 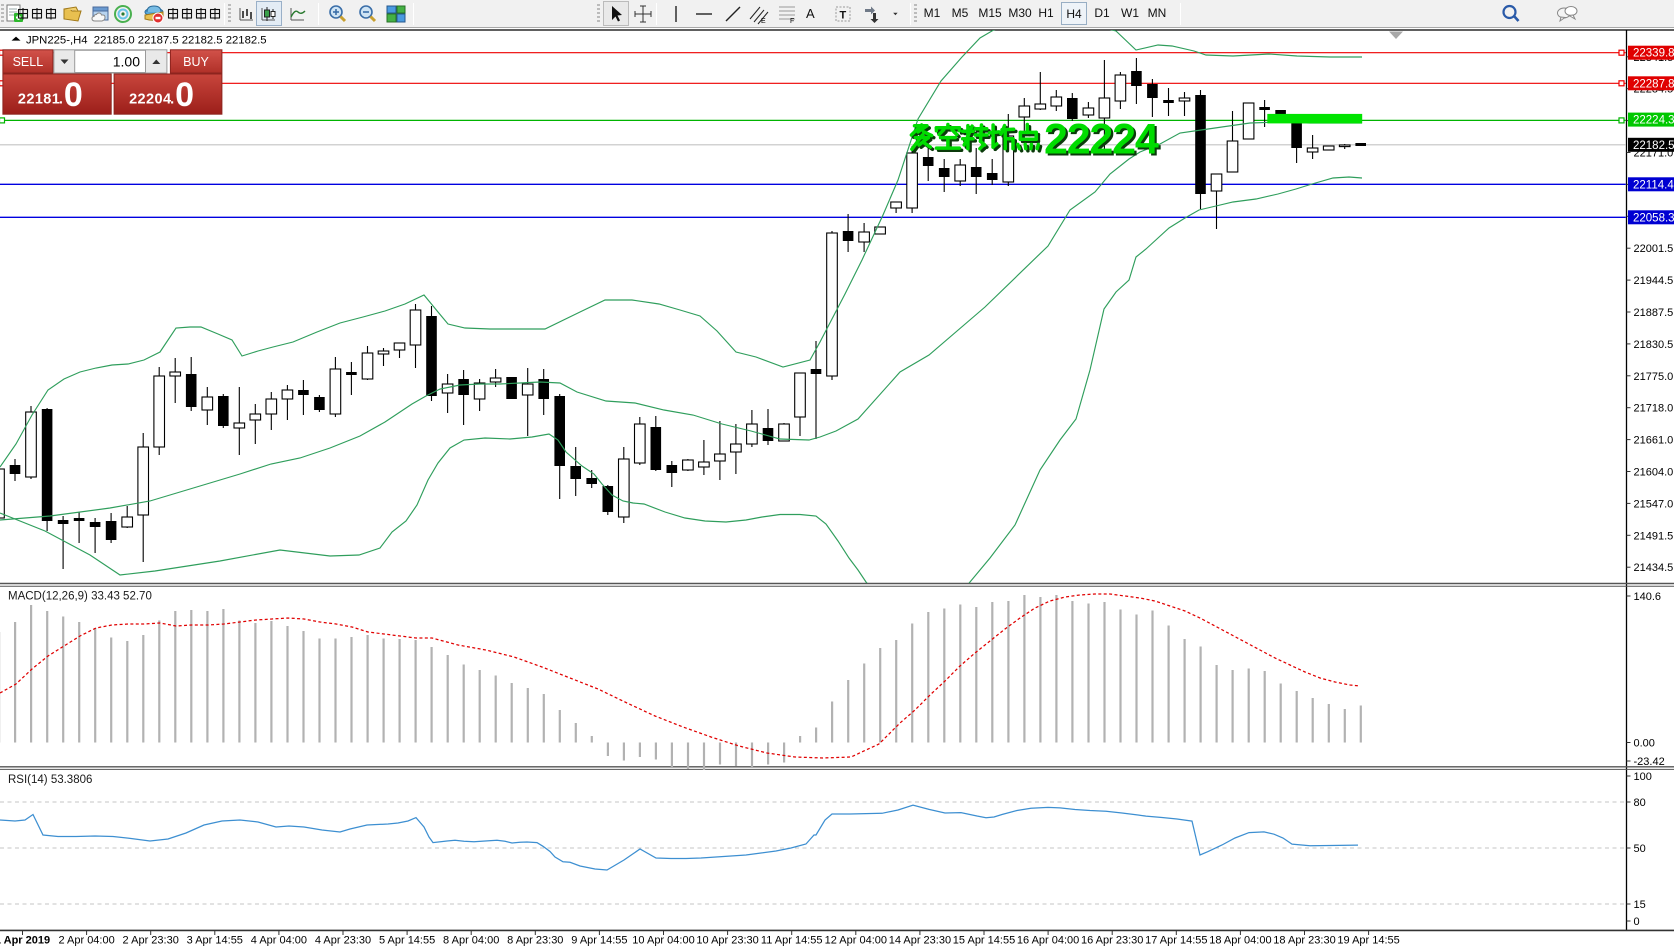 What do you see at coordinates (343, 941) in the screenshot?
I see `svg-text: 4 Apr 23:30` at bounding box center [343, 941].